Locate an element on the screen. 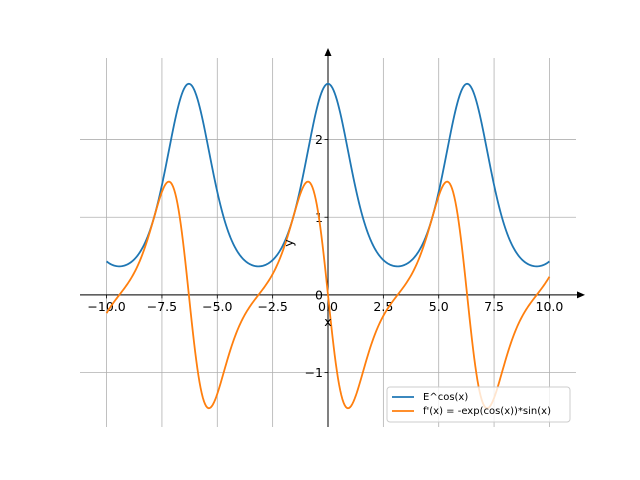 The height and width of the screenshot is (480, 640). y-tick-label: 0 is located at coordinates (319, 294).